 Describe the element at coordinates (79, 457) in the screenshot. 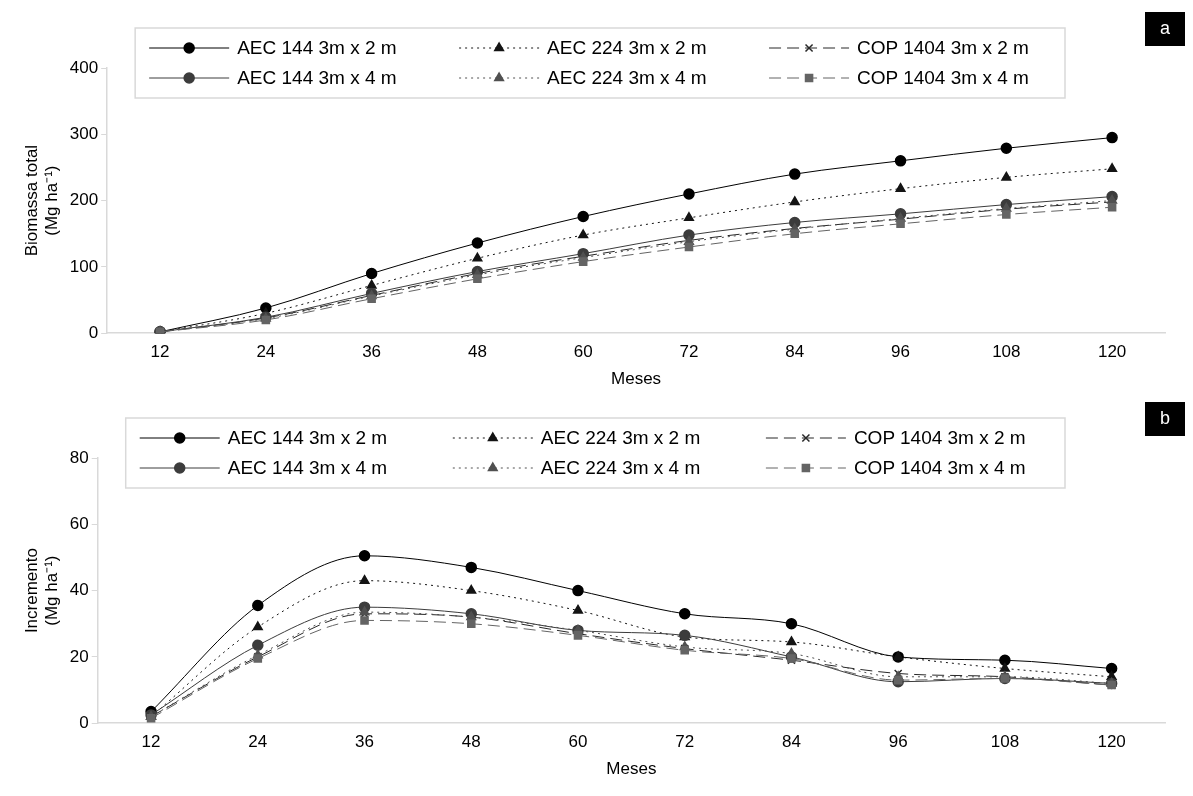

I see `y-tick-label: 80` at that location.